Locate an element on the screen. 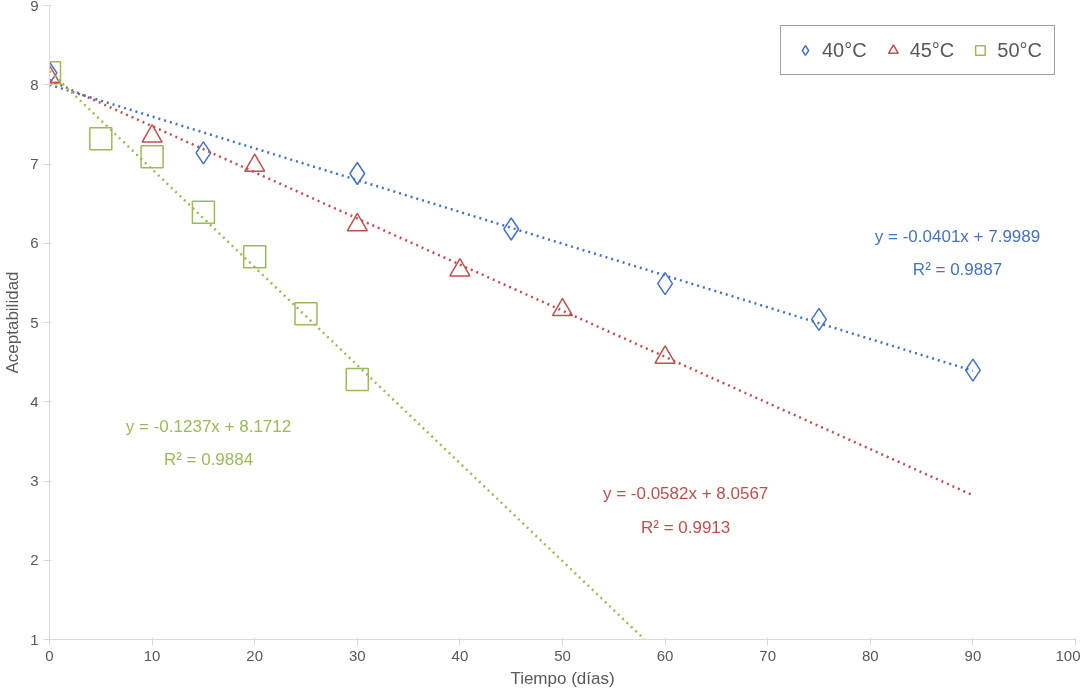 The height and width of the screenshot is (698, 1085). x-tick-label: 40 is located at coordinates (460, 655).